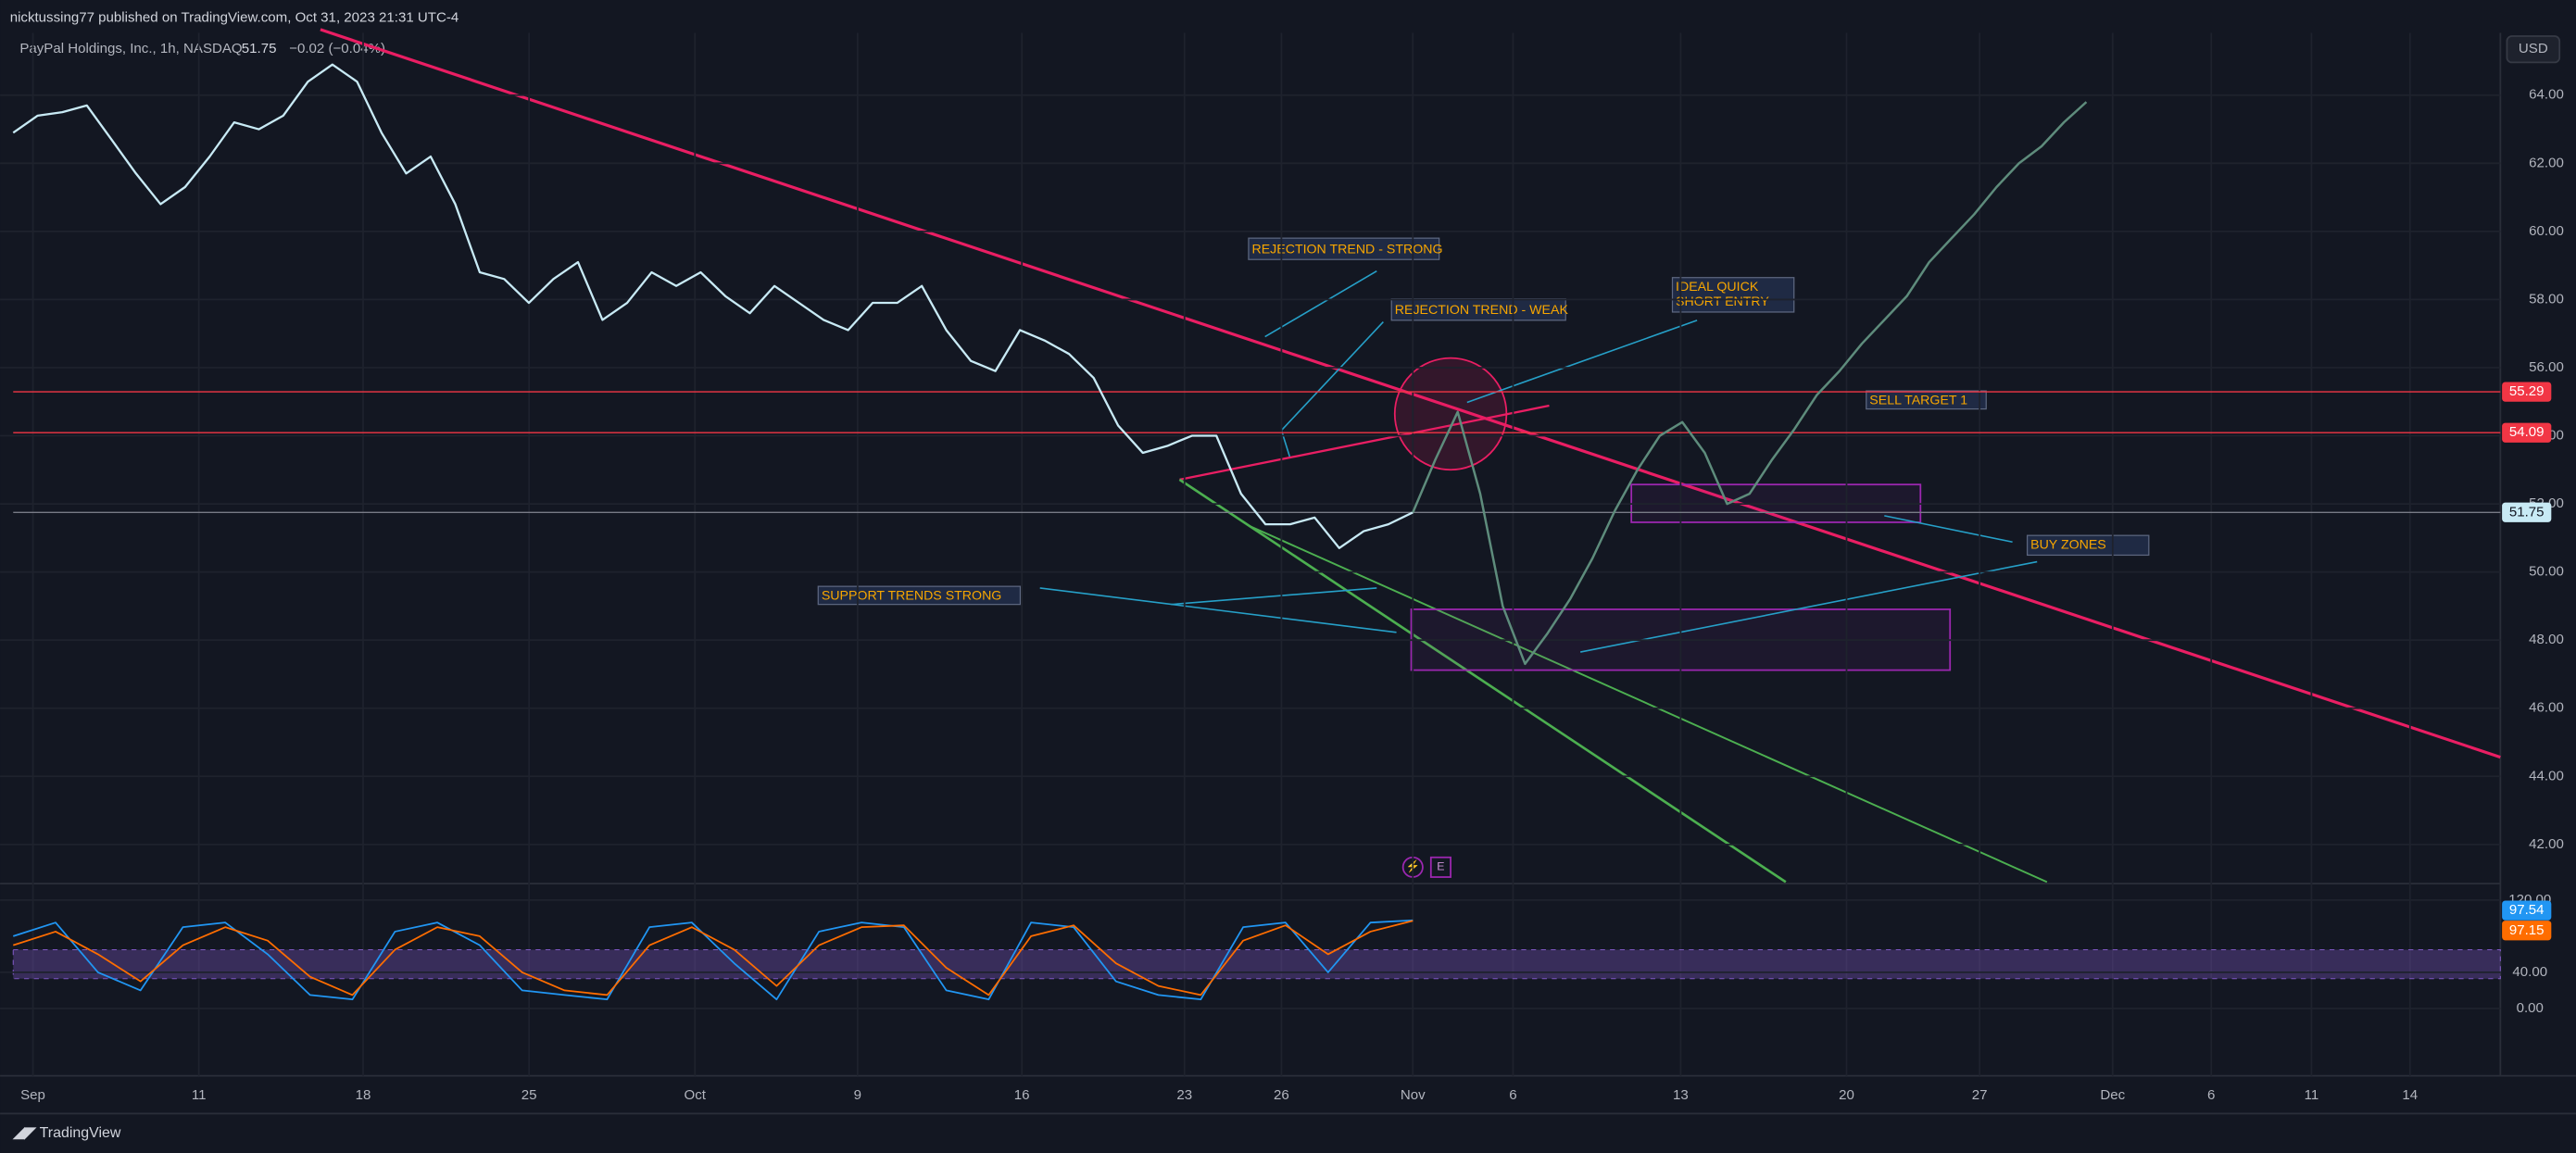 The height and width of the screenshot is (1153, 2576). I want to click on price-label: 97.54, so click(2527, 910).